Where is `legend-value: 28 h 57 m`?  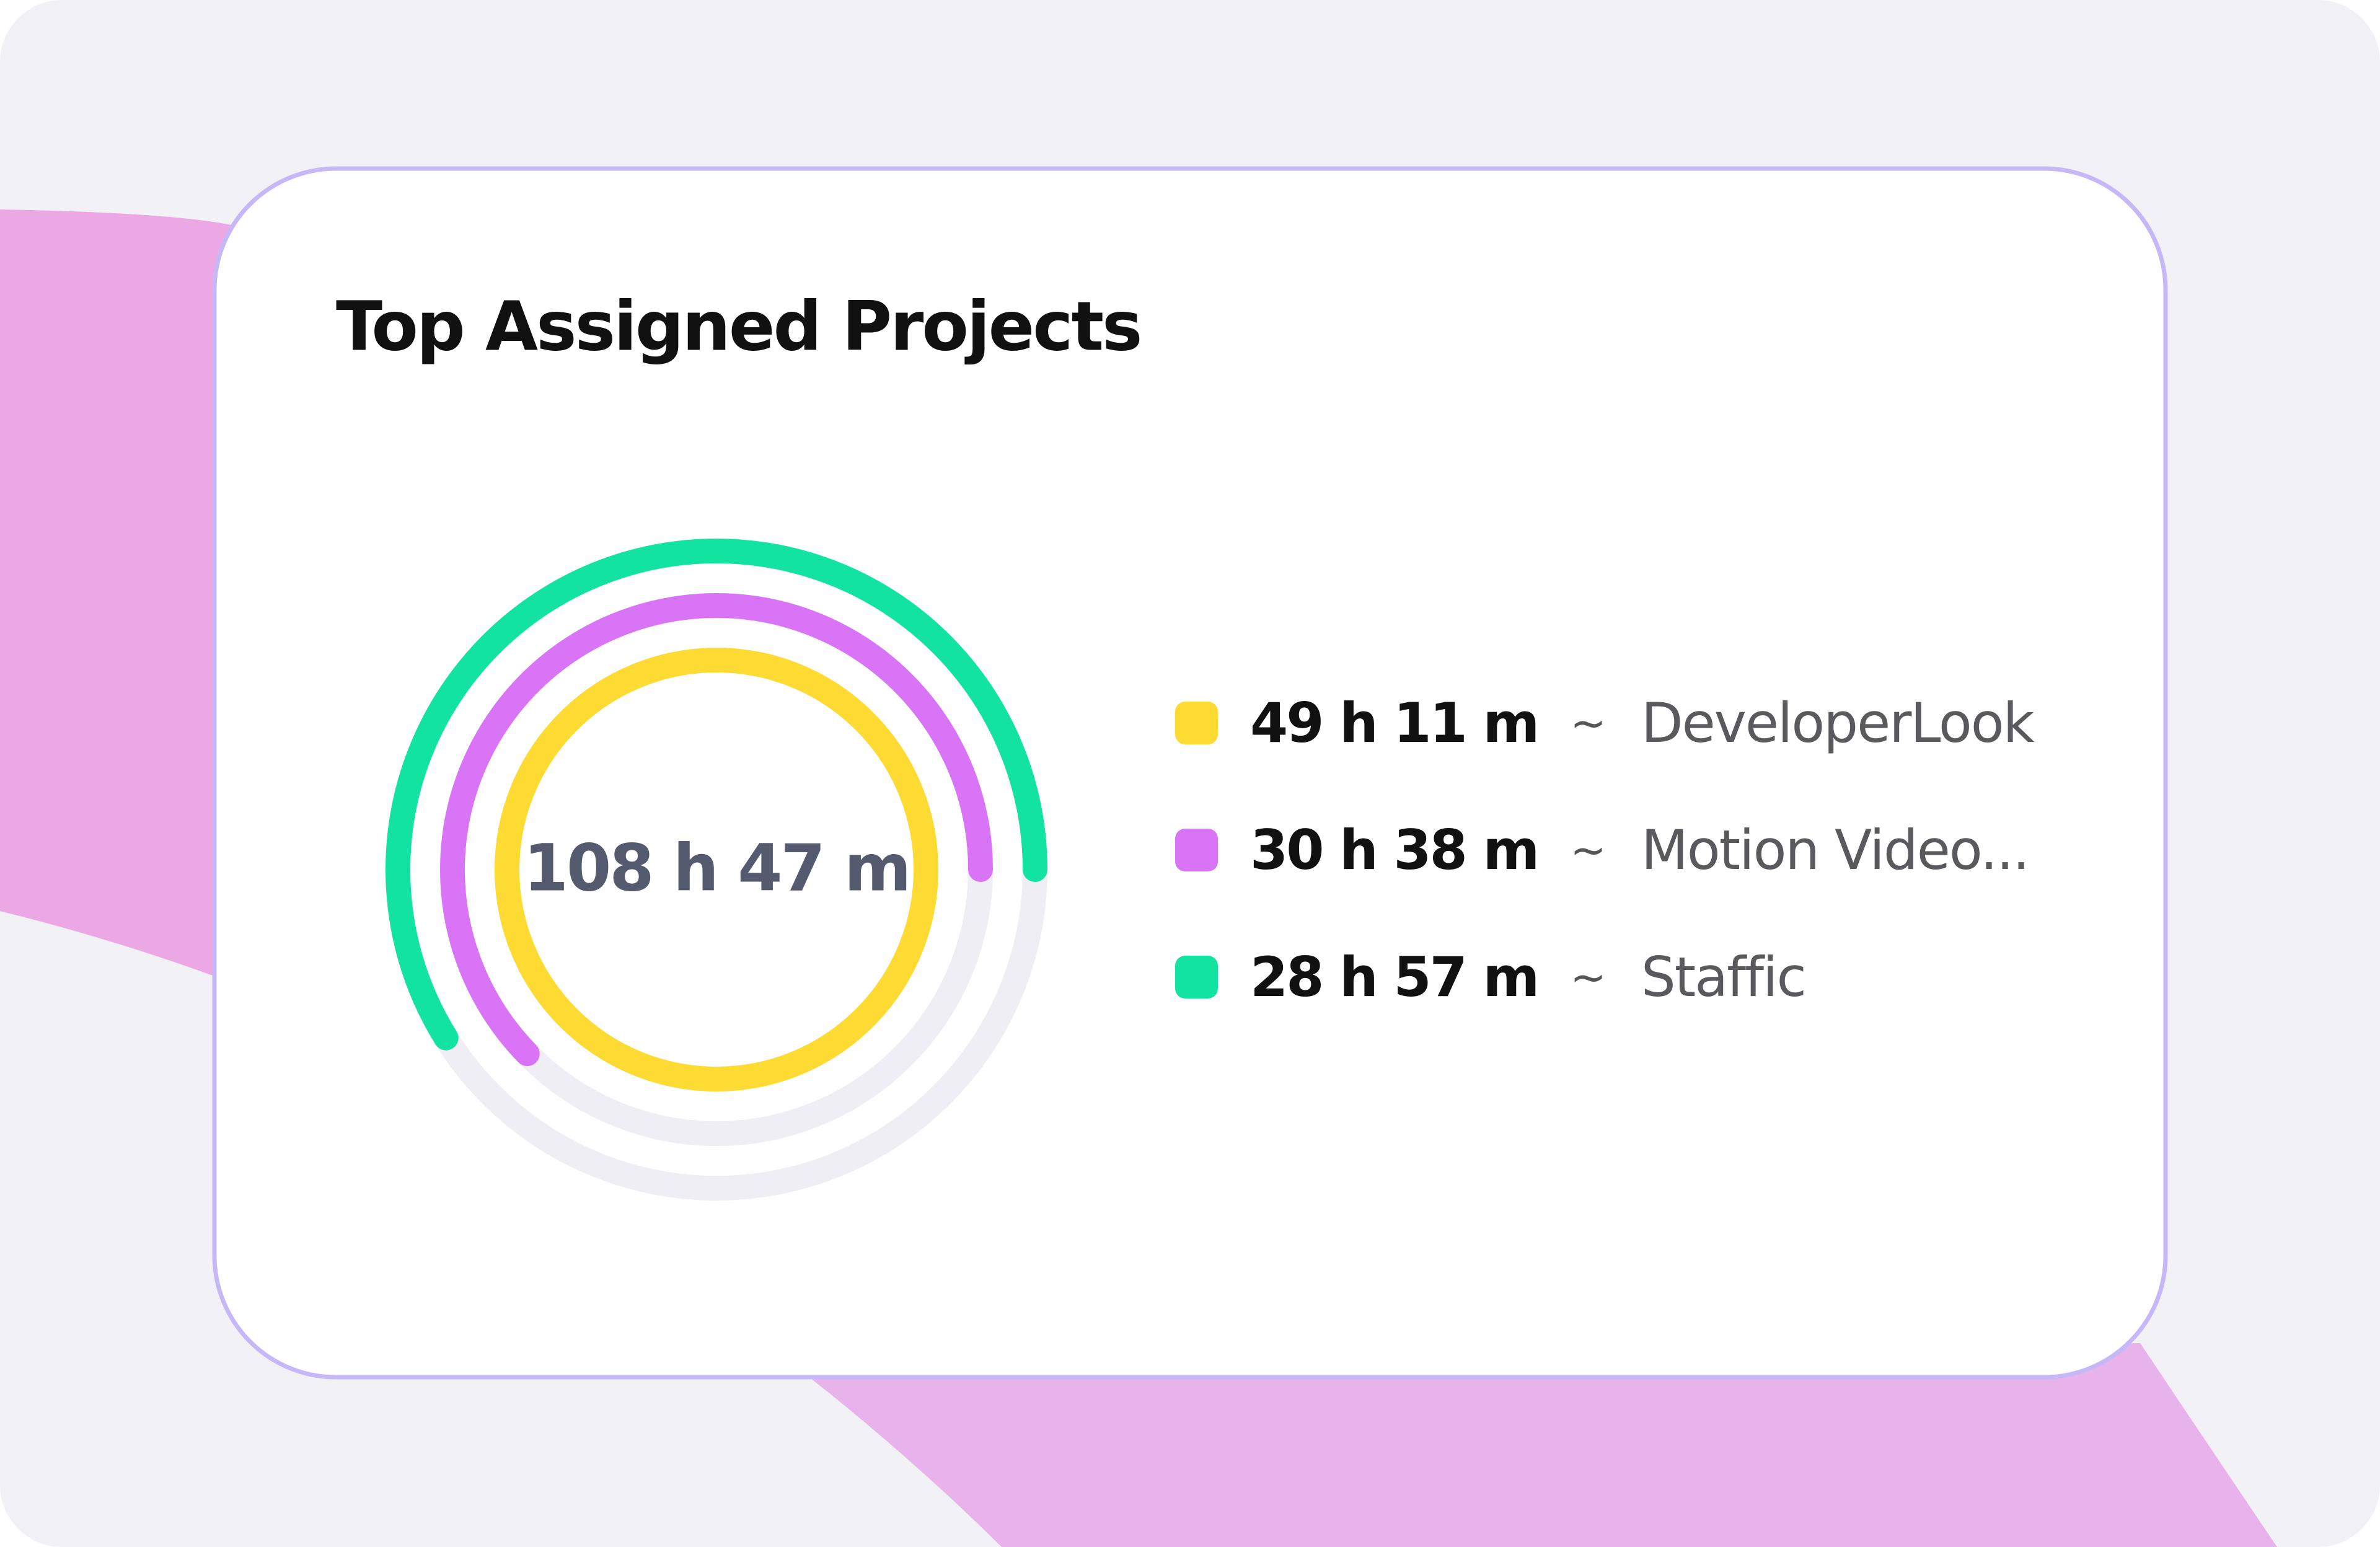 legend-value: 28 h 57 m is located at coordinates (1395, 977).